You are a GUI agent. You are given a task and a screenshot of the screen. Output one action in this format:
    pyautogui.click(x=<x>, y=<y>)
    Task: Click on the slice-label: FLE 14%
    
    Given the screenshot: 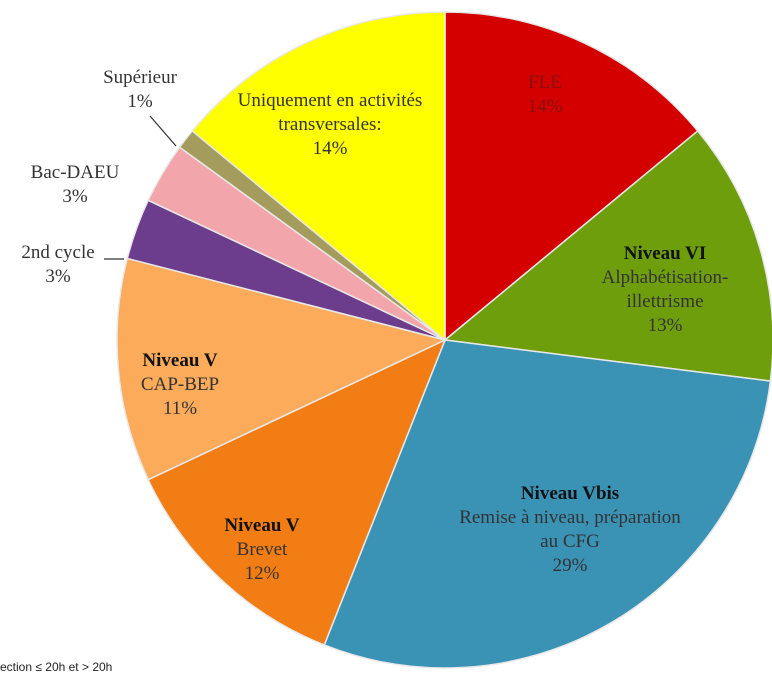 What is the action you would take?
    pyautogui.click(x=545, y=95)
    